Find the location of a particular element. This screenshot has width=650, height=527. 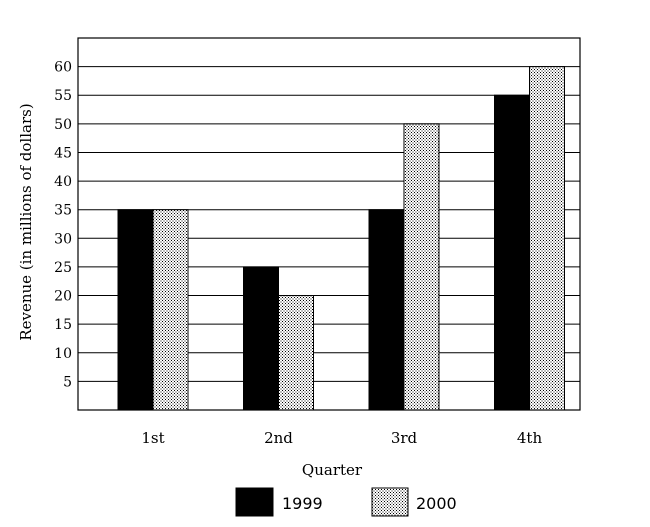

bar-2000-3rd is located at coordinates (421, 267).